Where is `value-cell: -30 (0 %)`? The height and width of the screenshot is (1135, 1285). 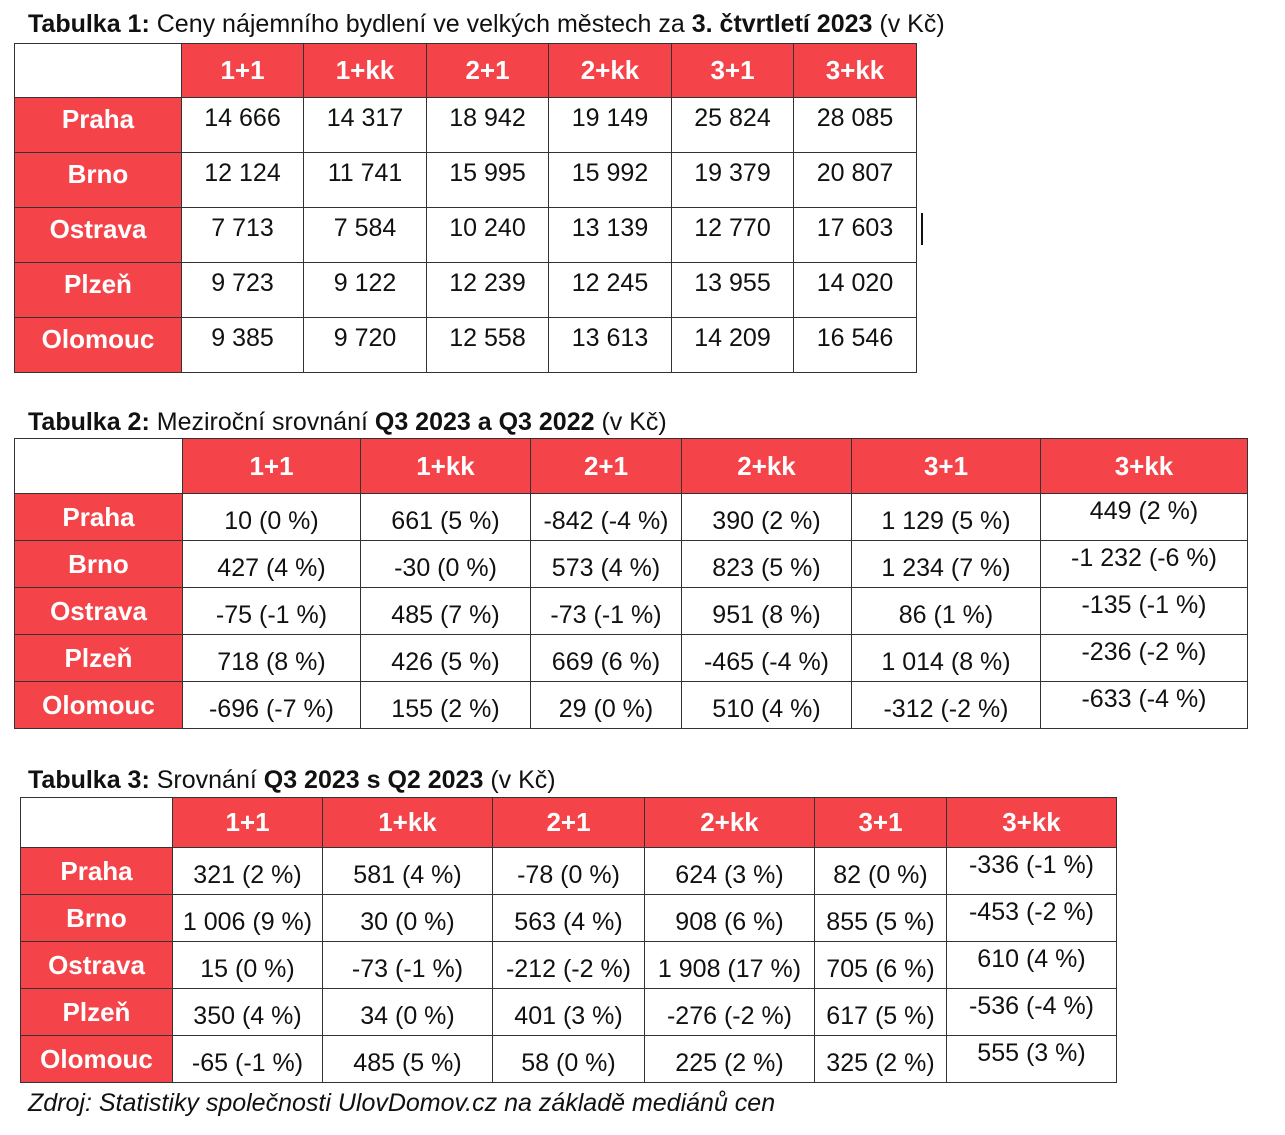
value-cell: -30 (0 %) is located at coordinates (445, 564).